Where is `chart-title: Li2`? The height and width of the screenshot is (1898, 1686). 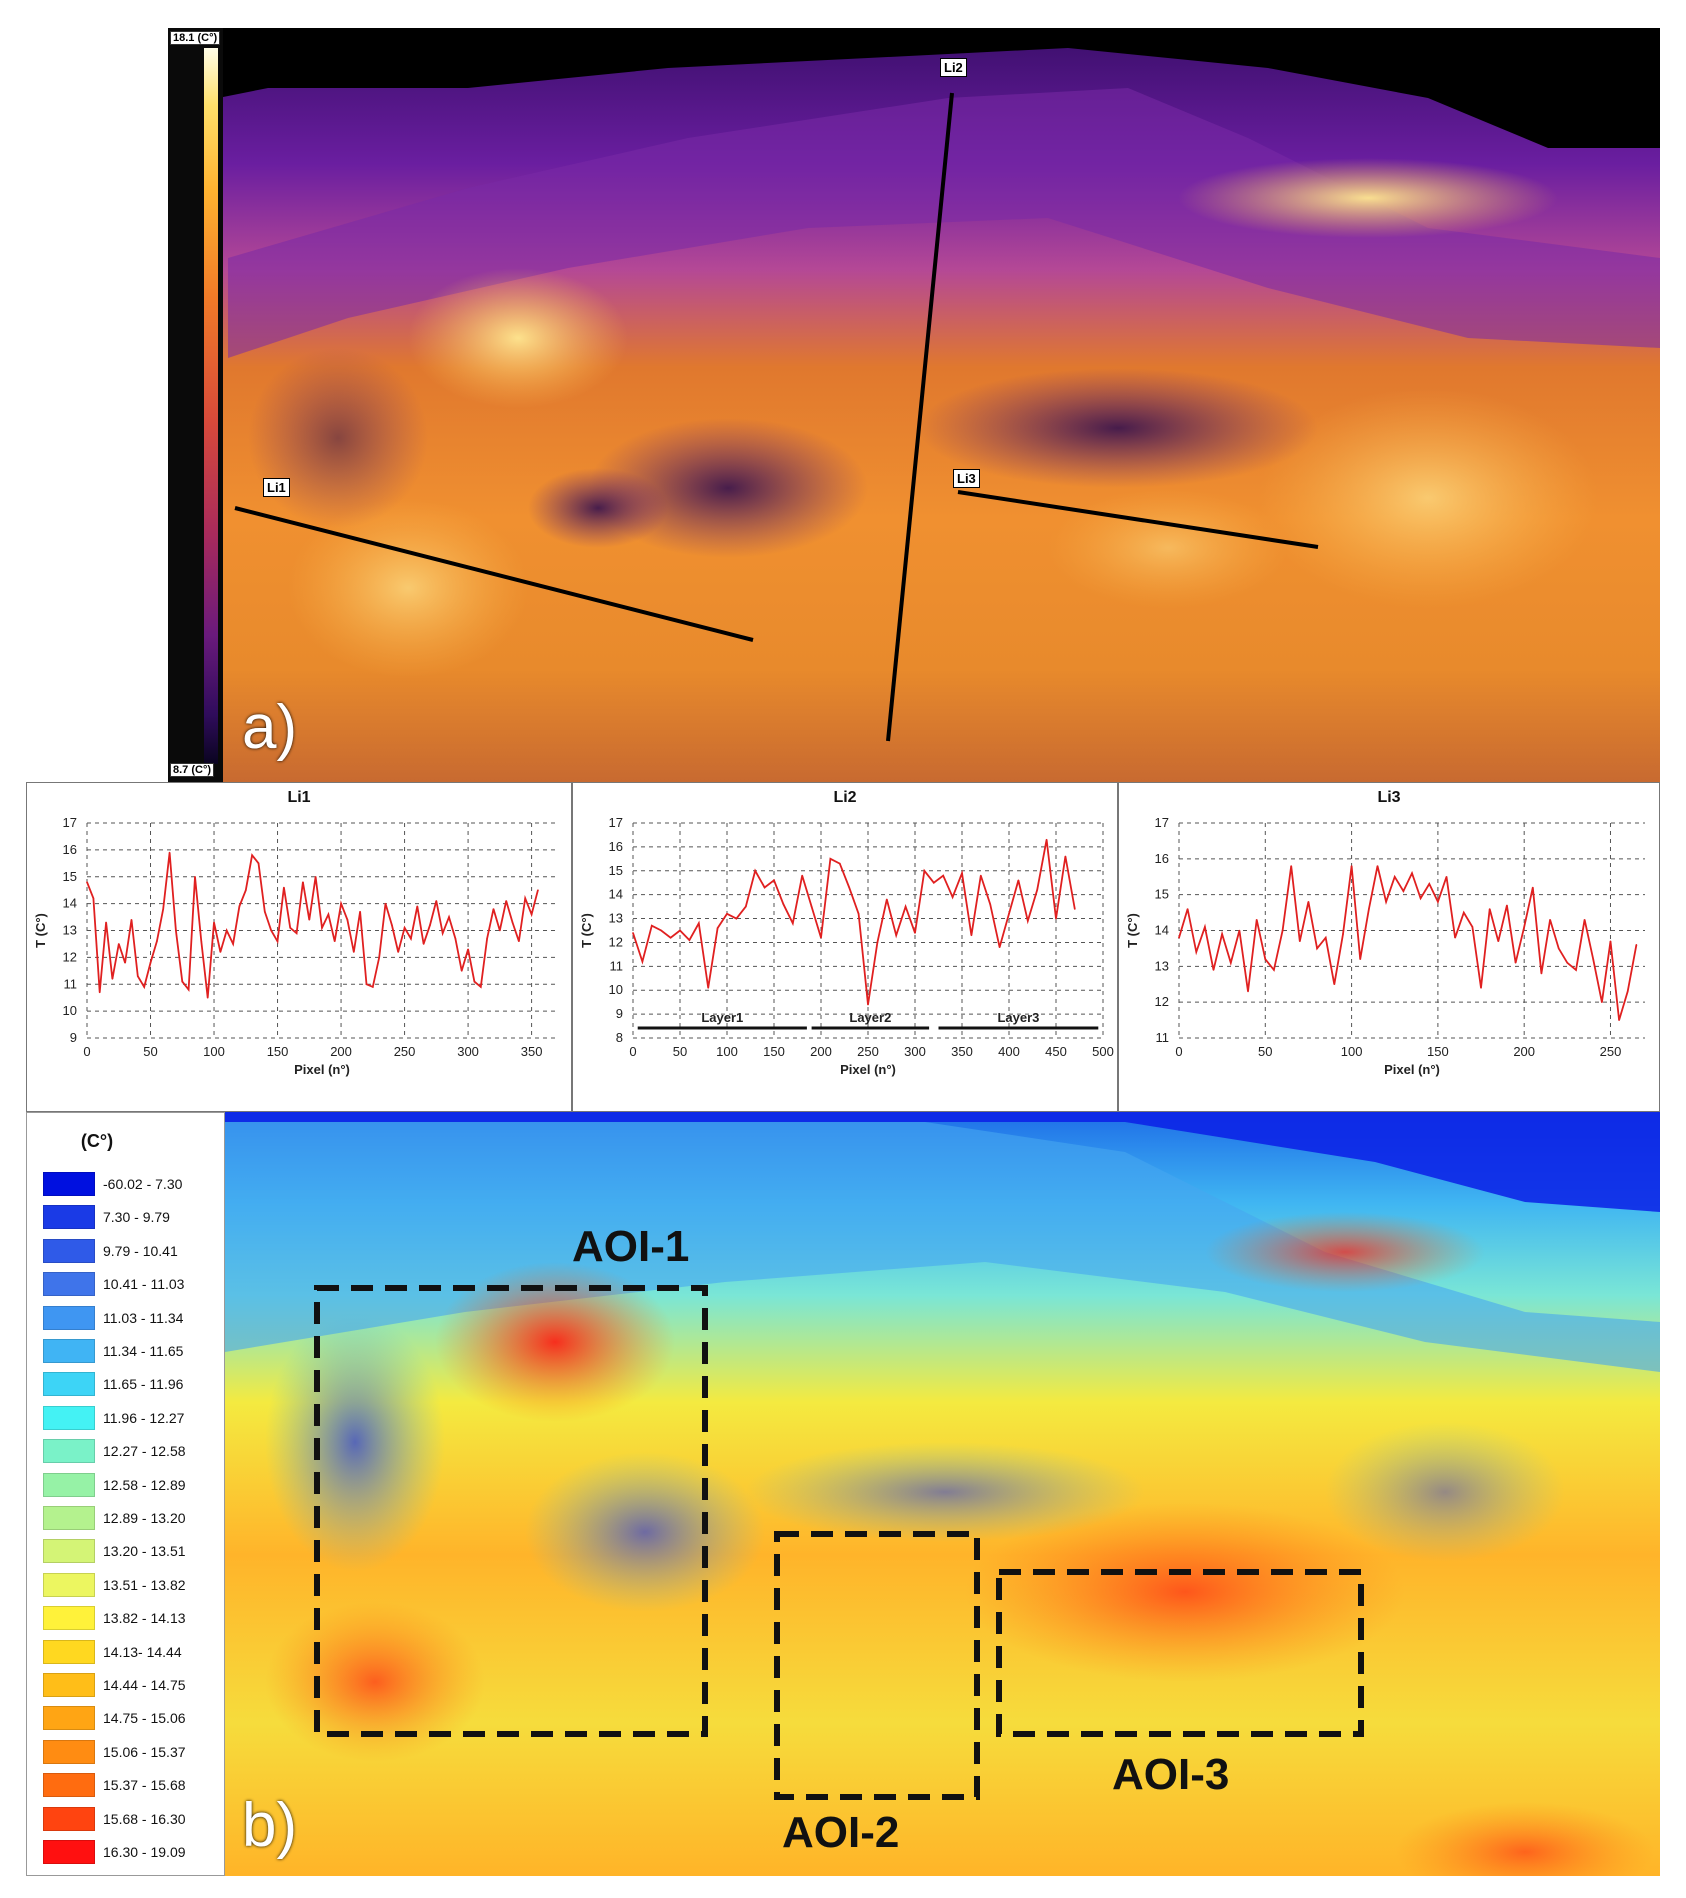 chart-title: Li2 is located at coordinates (845, 797).